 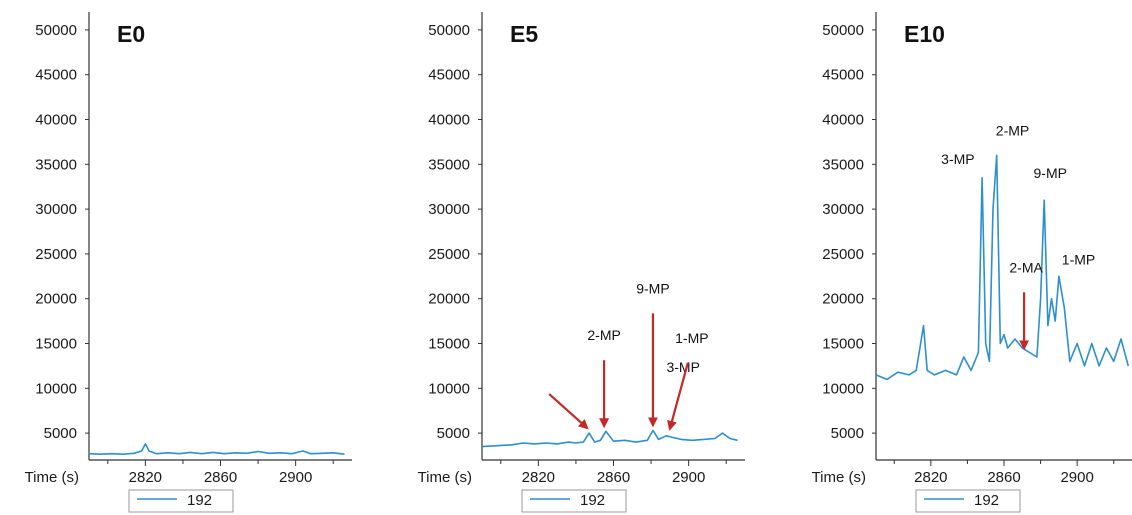 I want to click on chart-title: E0, so click(x=131, y=34).